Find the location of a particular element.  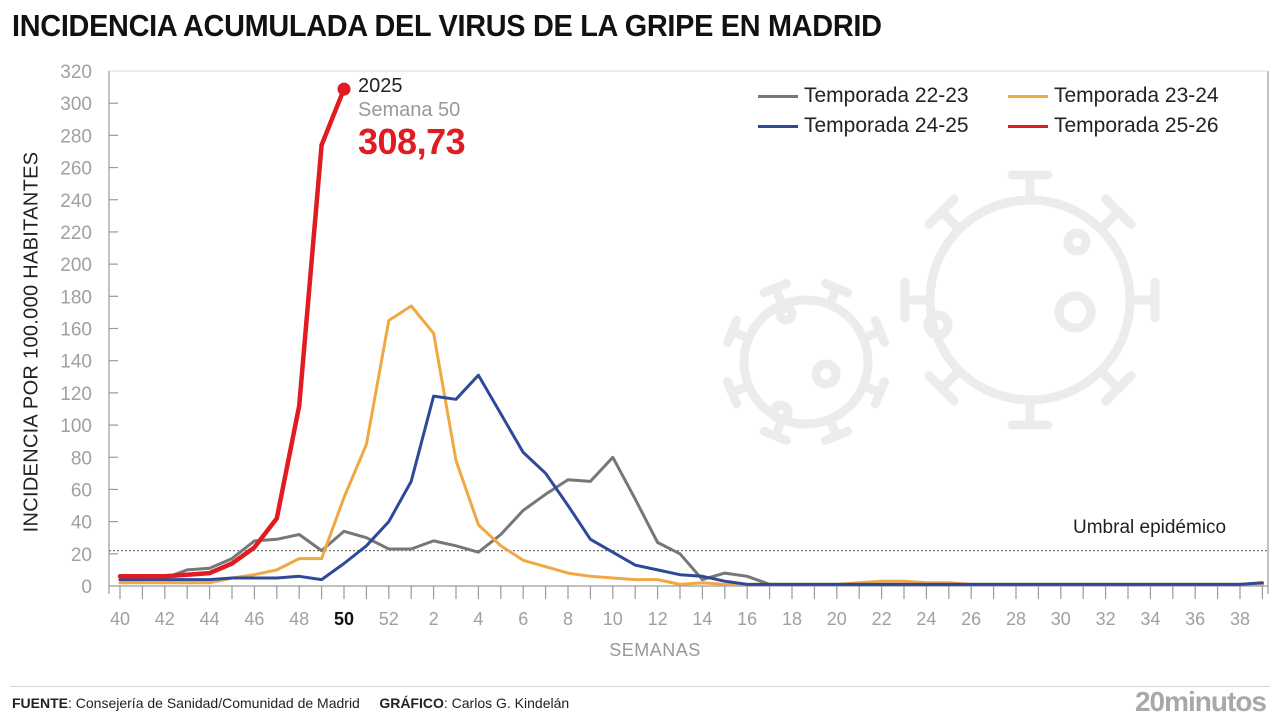

legend-label: Temporada 22-23 is located at coordinates (886, 95).